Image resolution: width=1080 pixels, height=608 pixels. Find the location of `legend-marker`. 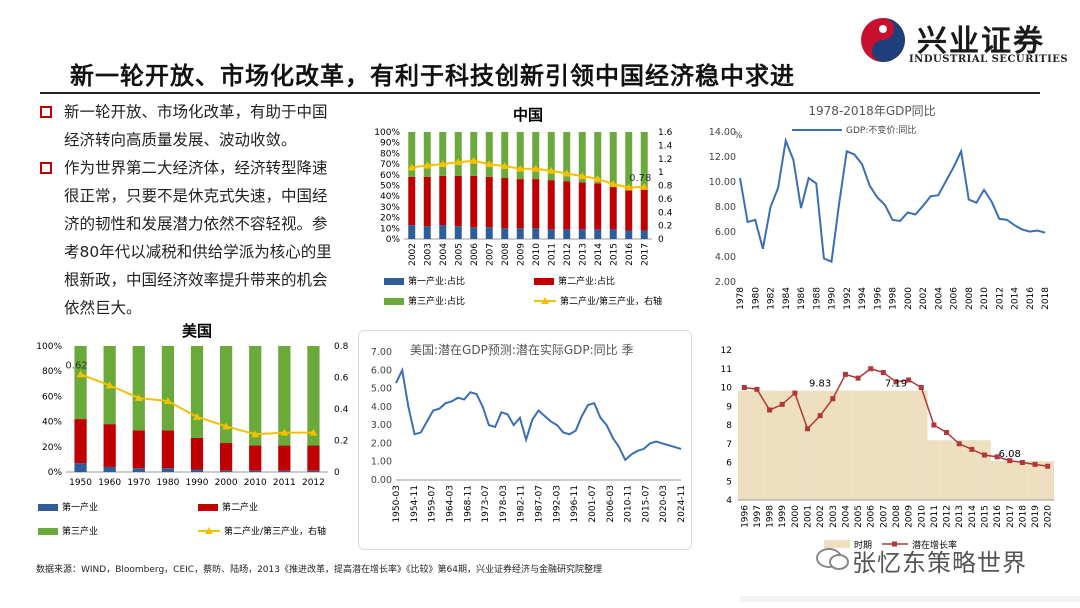

legend-marker is located at coordinates (545, 300).